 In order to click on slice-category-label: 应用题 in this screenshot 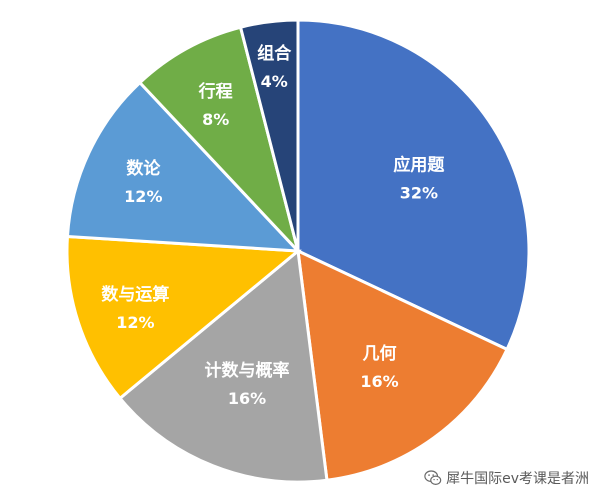, I will do `click(419, 164)`.